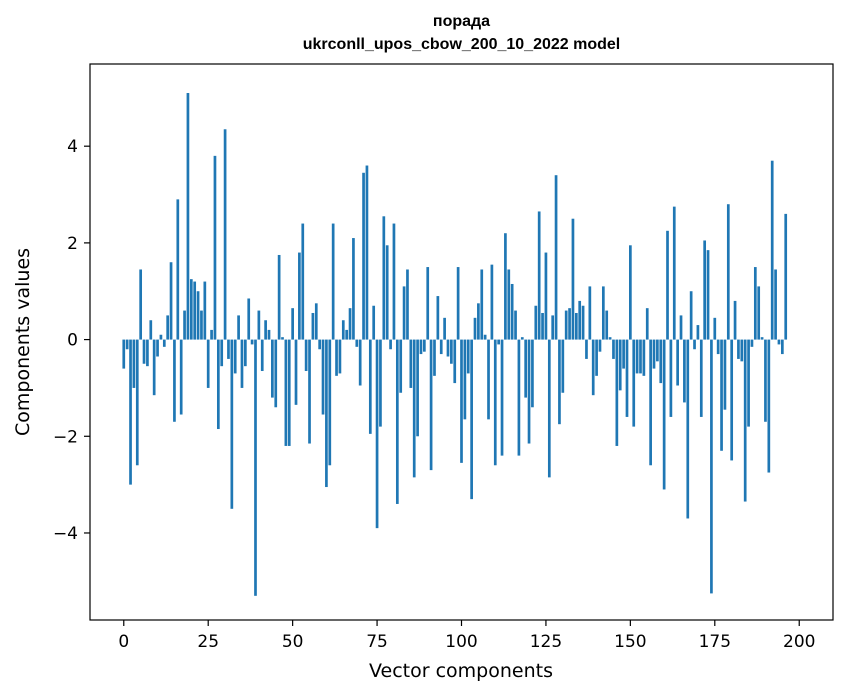 Image resolution: width=847 pixels, height=696 pixels. Describe the element at coordinates (461, 44) in the screenshot. I see `chart-subtitle: ukrconll_upos_cbow_200_10_2022 model` at that location.